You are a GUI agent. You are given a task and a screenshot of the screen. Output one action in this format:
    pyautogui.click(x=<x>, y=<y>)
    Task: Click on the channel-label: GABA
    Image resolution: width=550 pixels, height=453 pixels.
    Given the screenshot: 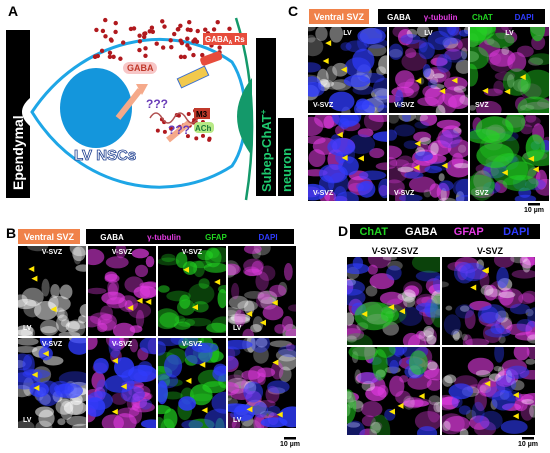 What is the action you would take?
    pyautogui.click(x=112, y=237)
    